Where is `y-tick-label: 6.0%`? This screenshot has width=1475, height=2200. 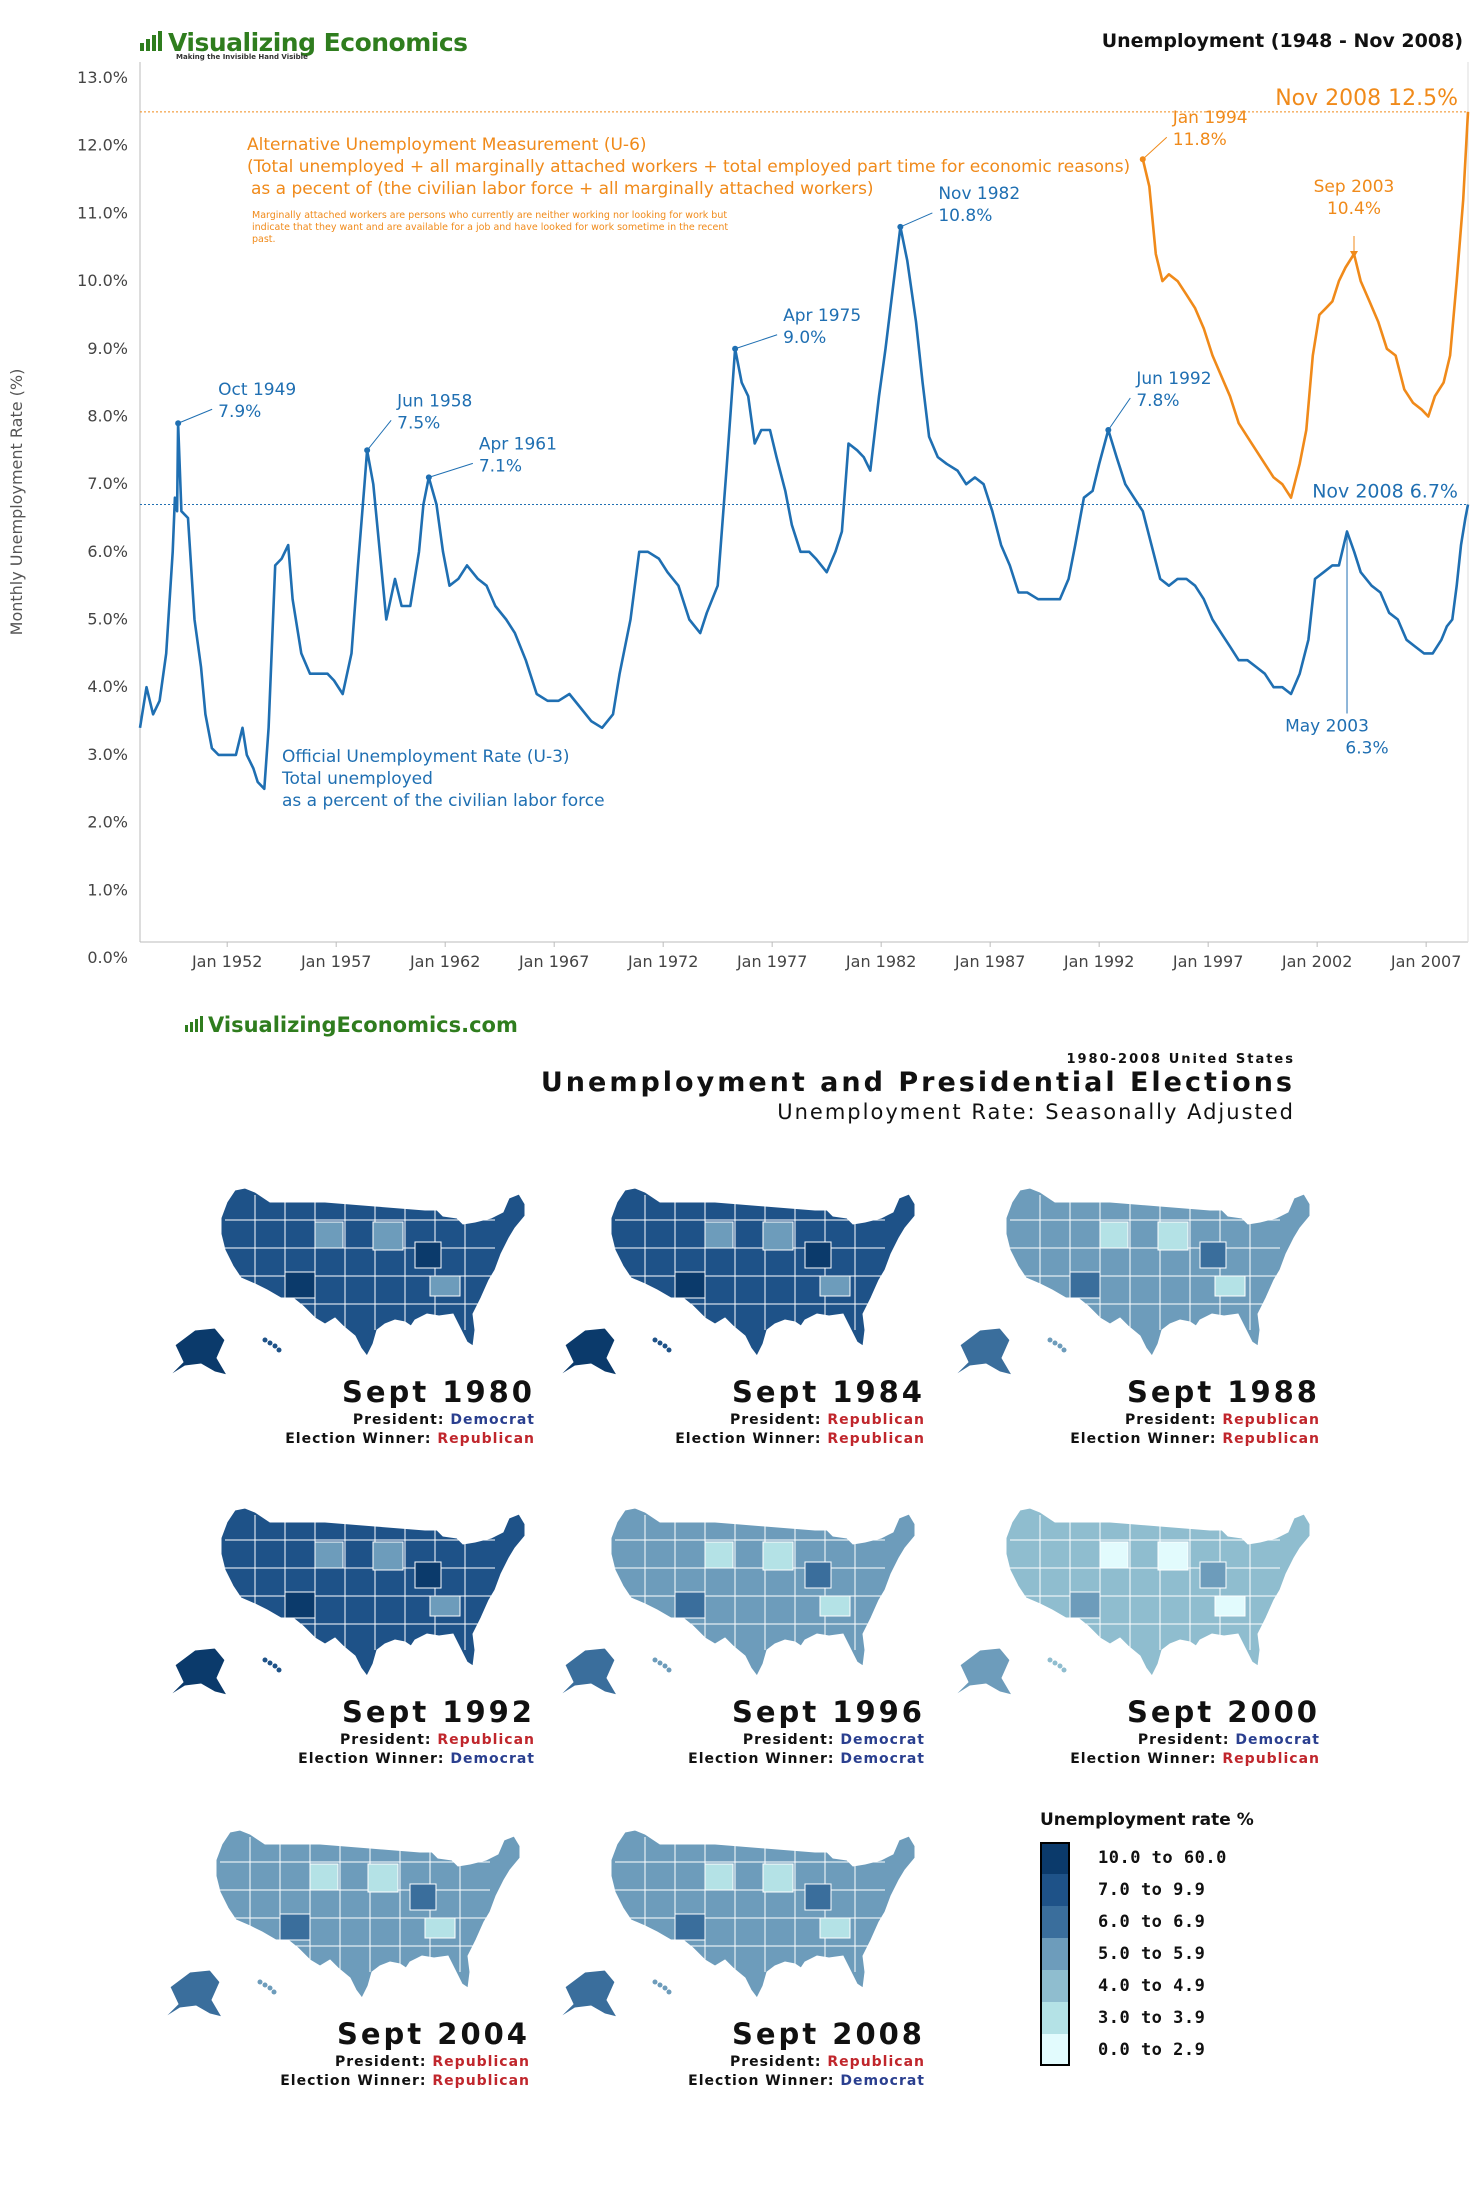 y-tick-label: 6.0% is located at coordinates (107, 551).